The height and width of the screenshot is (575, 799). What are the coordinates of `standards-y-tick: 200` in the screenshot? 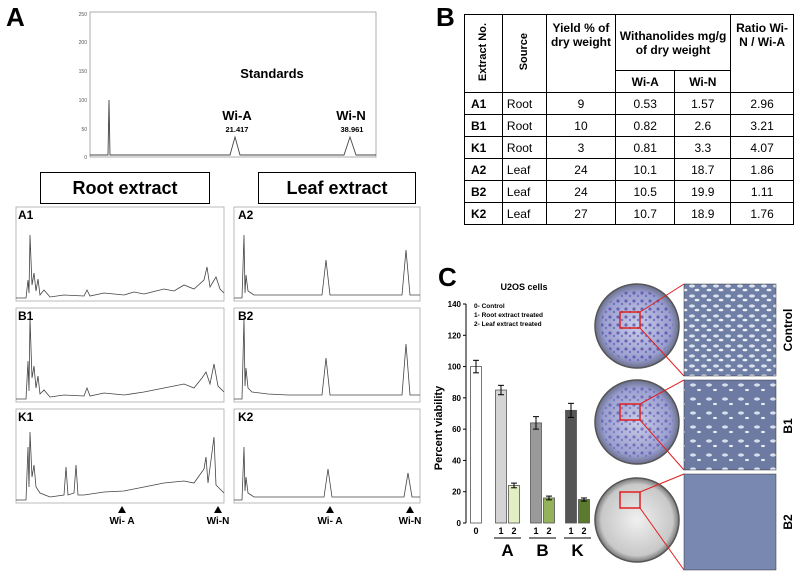 It's located at (83, 43).